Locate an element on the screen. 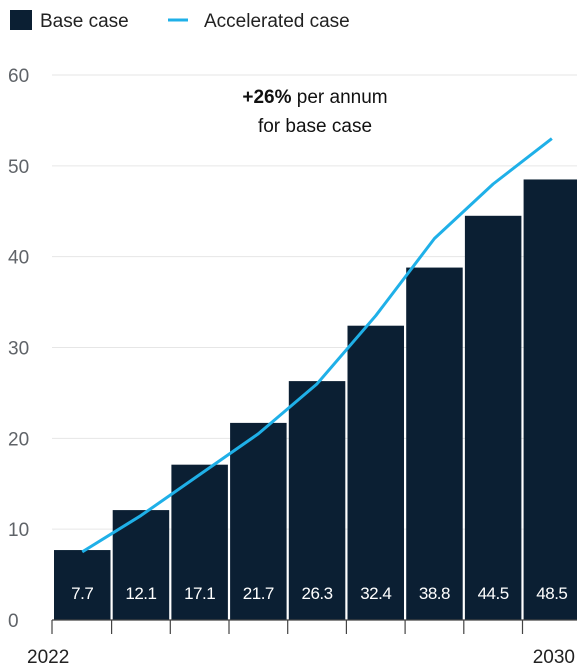 This screenshot has height=664, width=577. bar-2025 is located at coordinates (258, 521).